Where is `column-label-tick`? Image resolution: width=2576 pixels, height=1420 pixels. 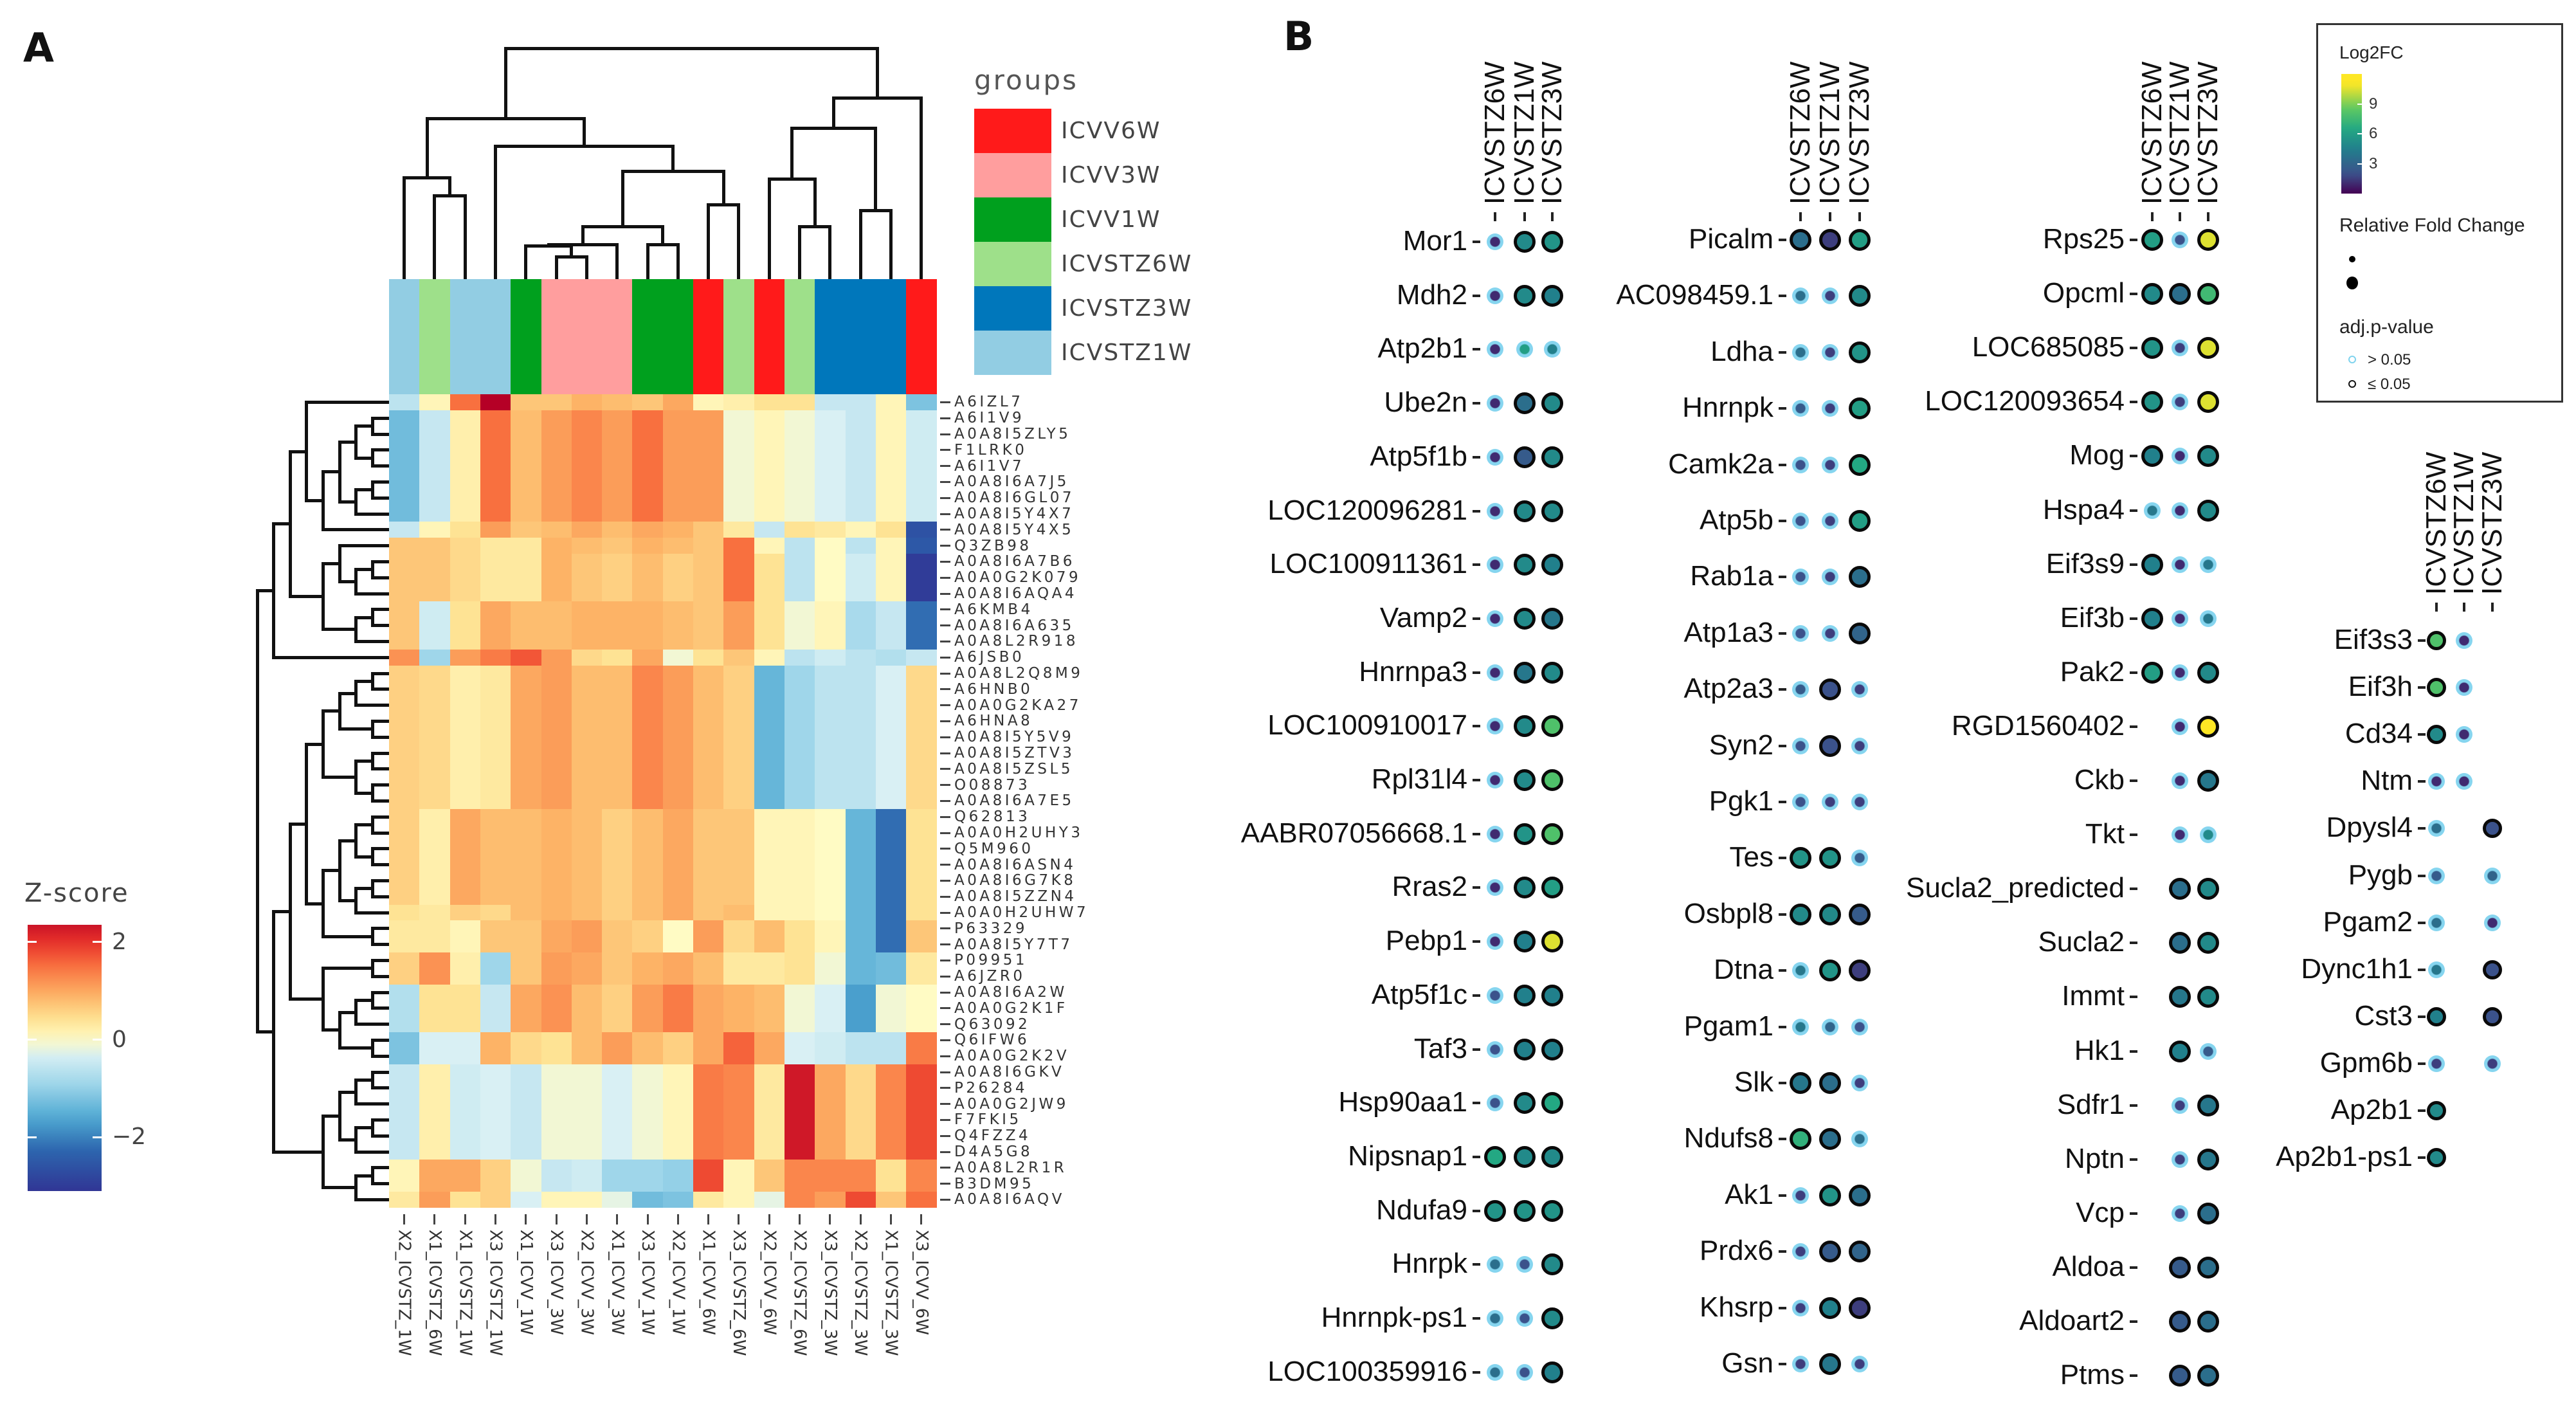 column-label-tick is located at coordinates (465, 1219).